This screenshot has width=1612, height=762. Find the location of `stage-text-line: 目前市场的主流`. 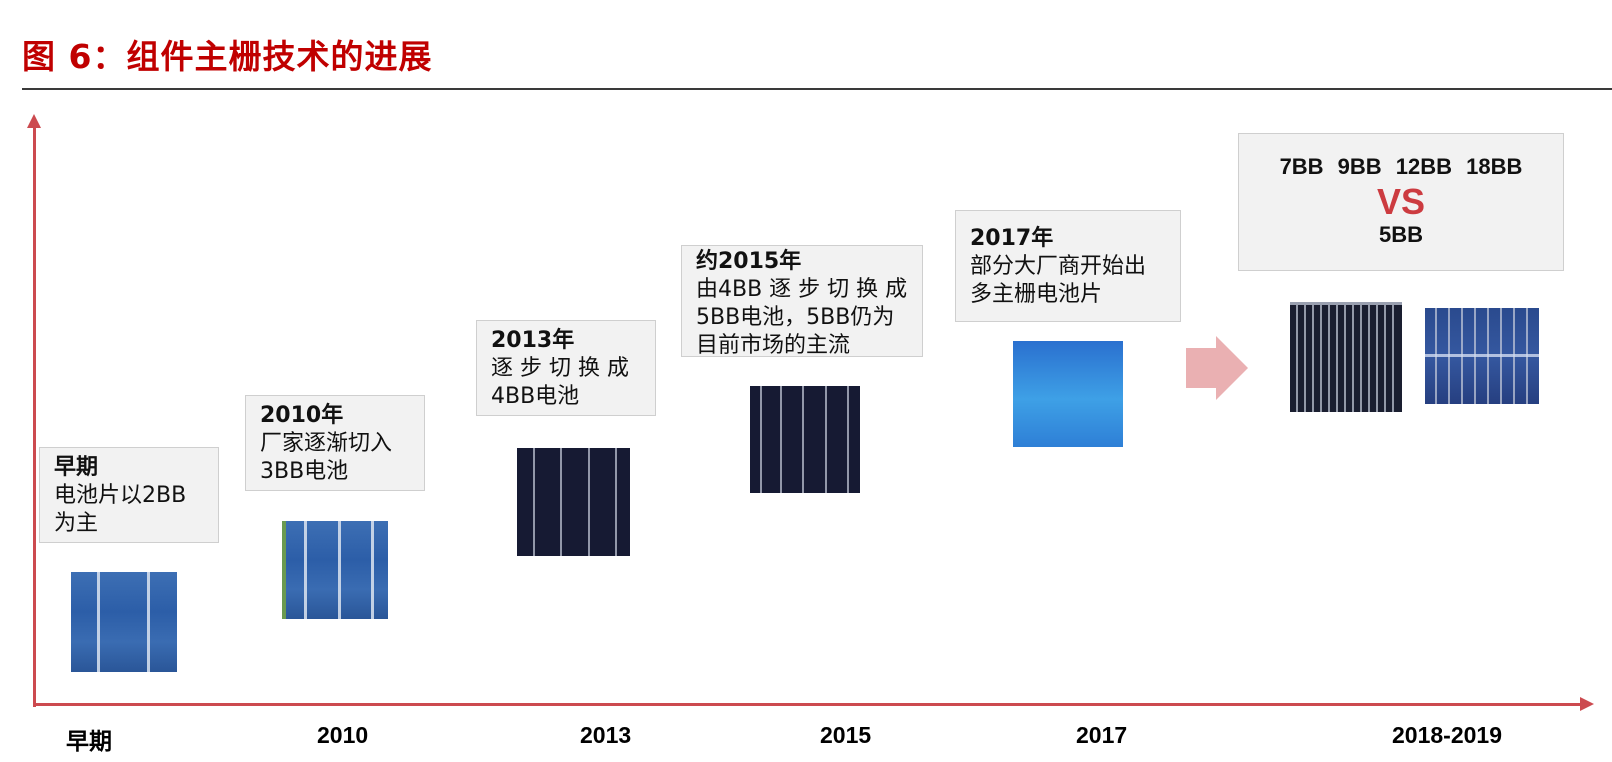

stage-text-line: 目前市场的主流 is located at coordinates (773, 345).